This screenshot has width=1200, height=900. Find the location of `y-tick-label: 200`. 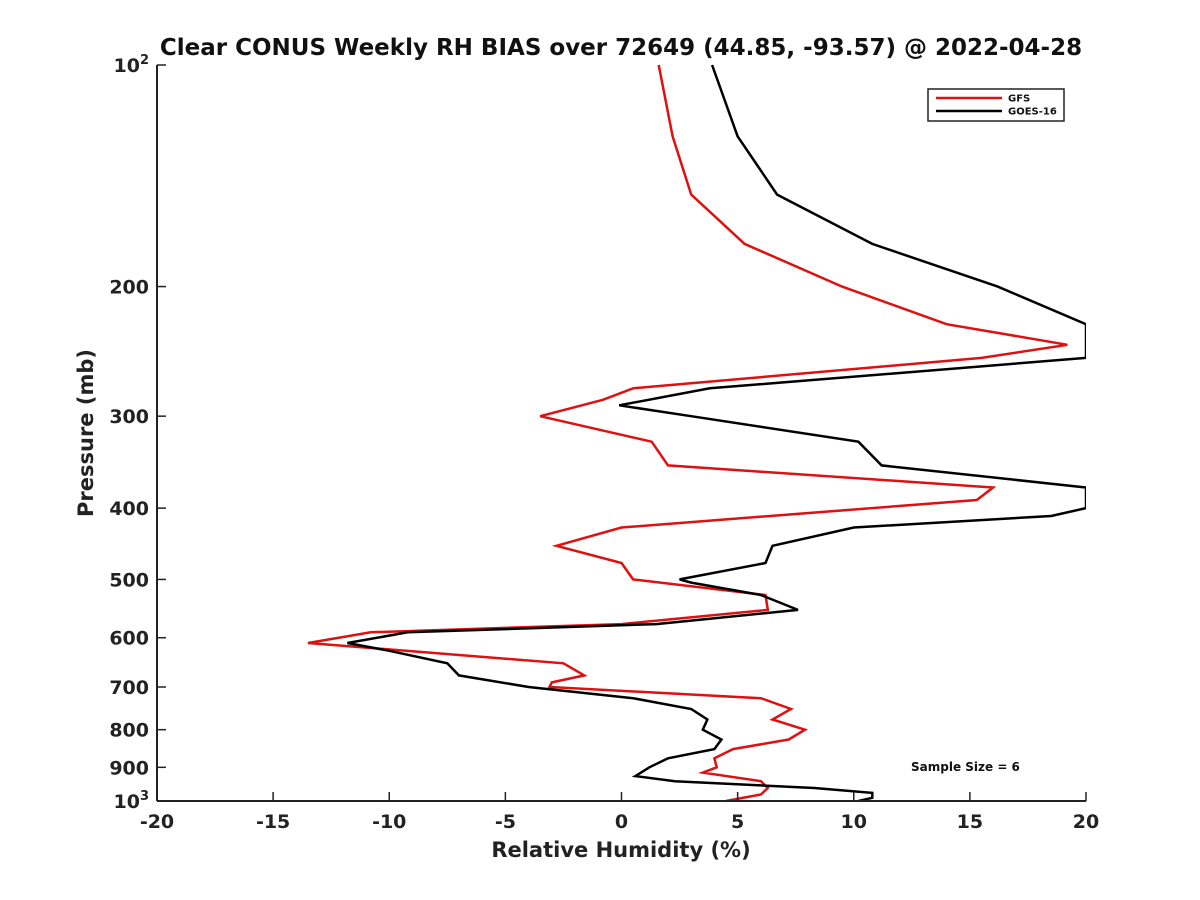

y-tick-label: 200 is located at coordinates (129, 288).